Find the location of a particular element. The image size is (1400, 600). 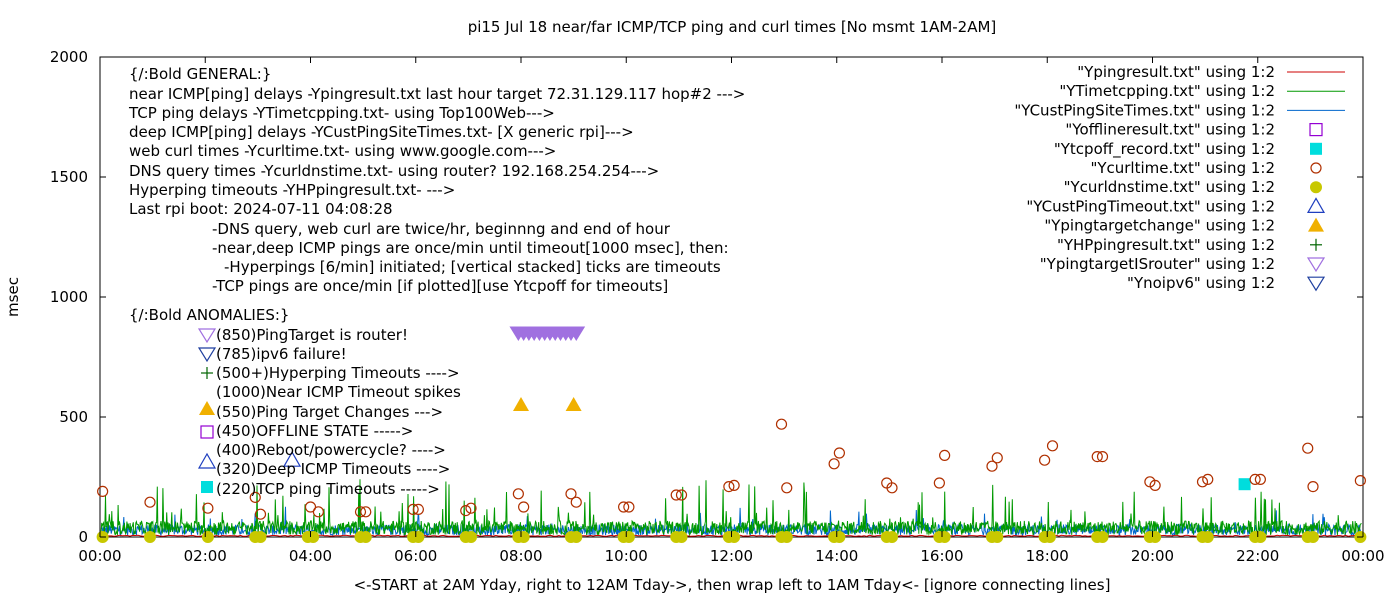

legend-entry-label: "Yofflineresult.txt" using 1:2 is located at coordinates (1170, 130).